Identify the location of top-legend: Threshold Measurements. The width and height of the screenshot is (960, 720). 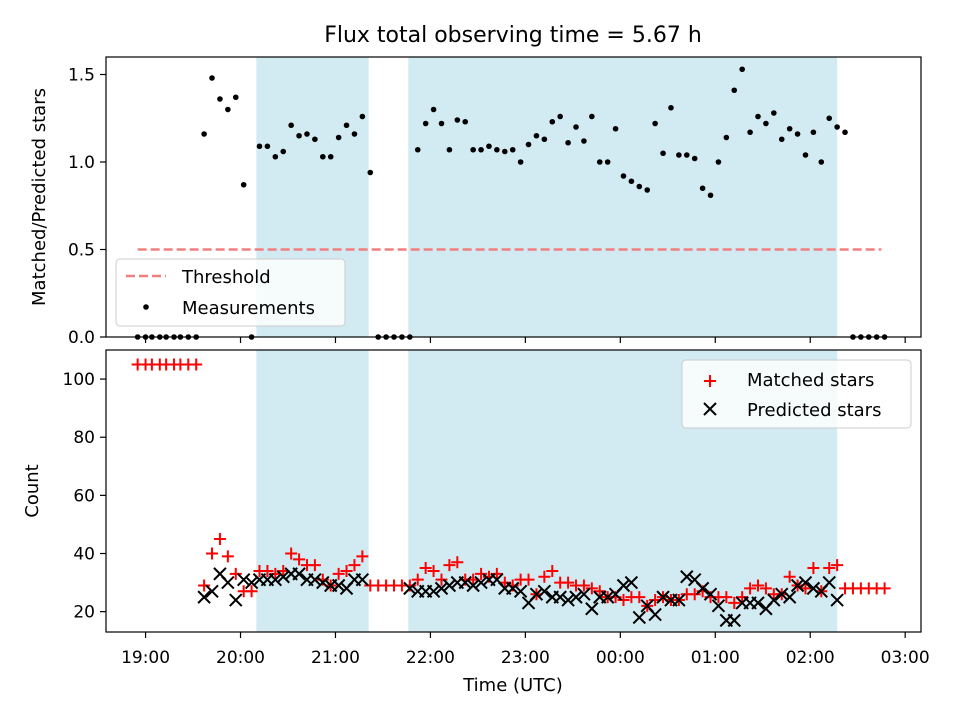
(230, 292).